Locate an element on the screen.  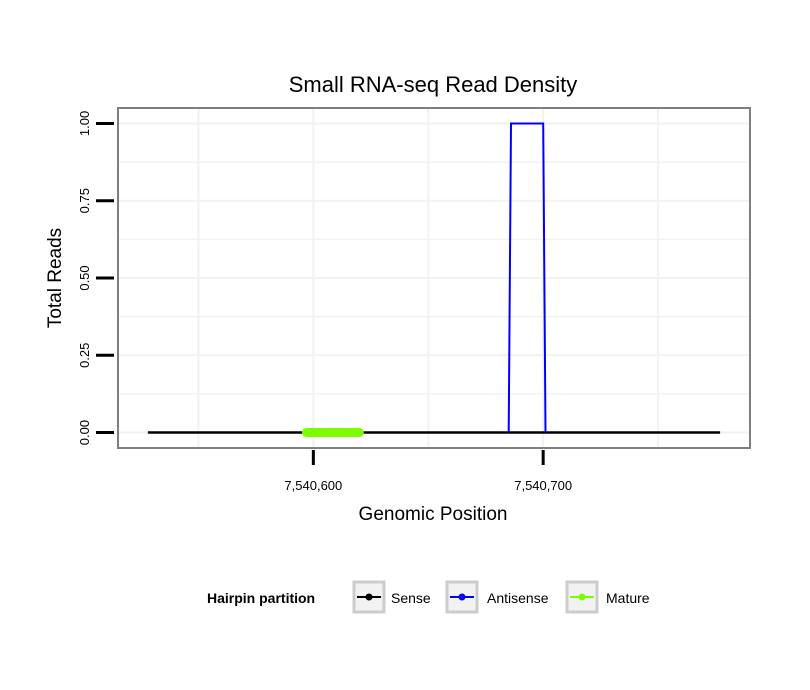
legend-label-mature: Mature is located at coordinates (628, 598).